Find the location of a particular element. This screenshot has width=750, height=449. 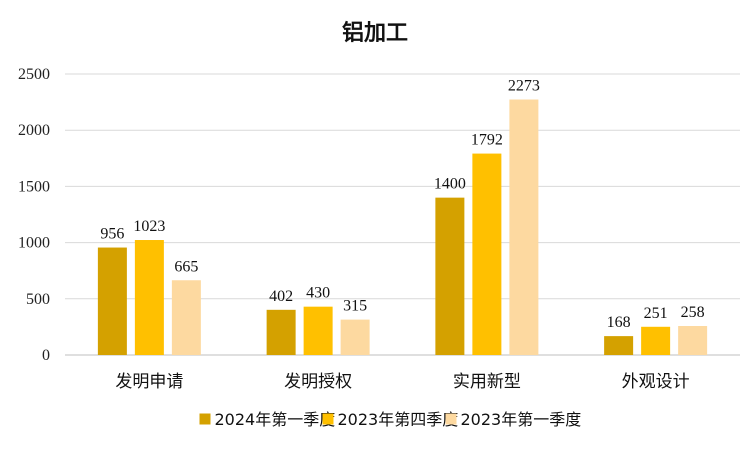

y-tick-label: 0 is located at coordinates (46, 355).